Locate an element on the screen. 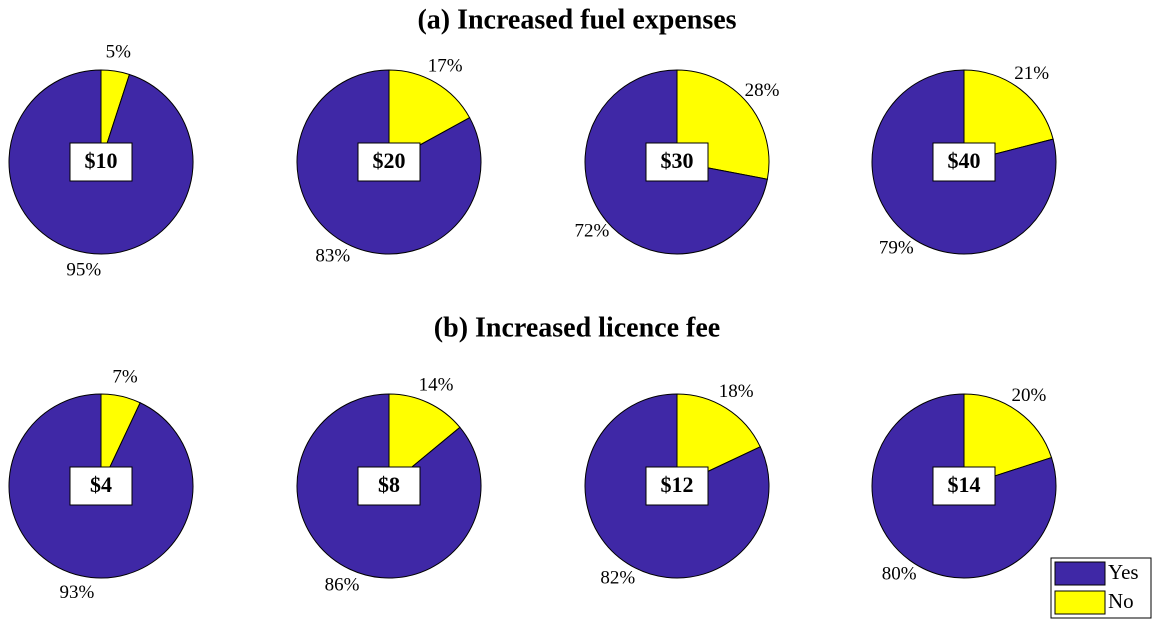 This screenshot has width=1155, height=621. center-label: $30 is located at coordinates (677, 160).